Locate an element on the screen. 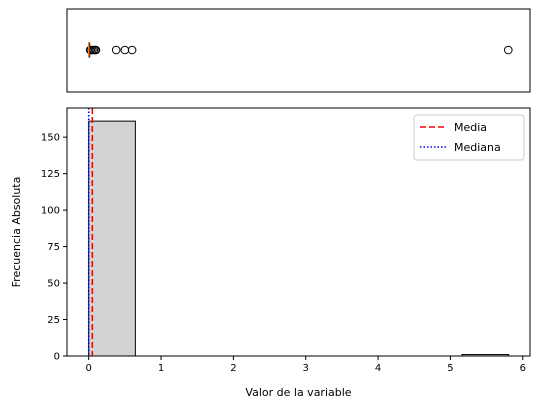  y-tick-label: 0 is located at coordinates (57, 357).